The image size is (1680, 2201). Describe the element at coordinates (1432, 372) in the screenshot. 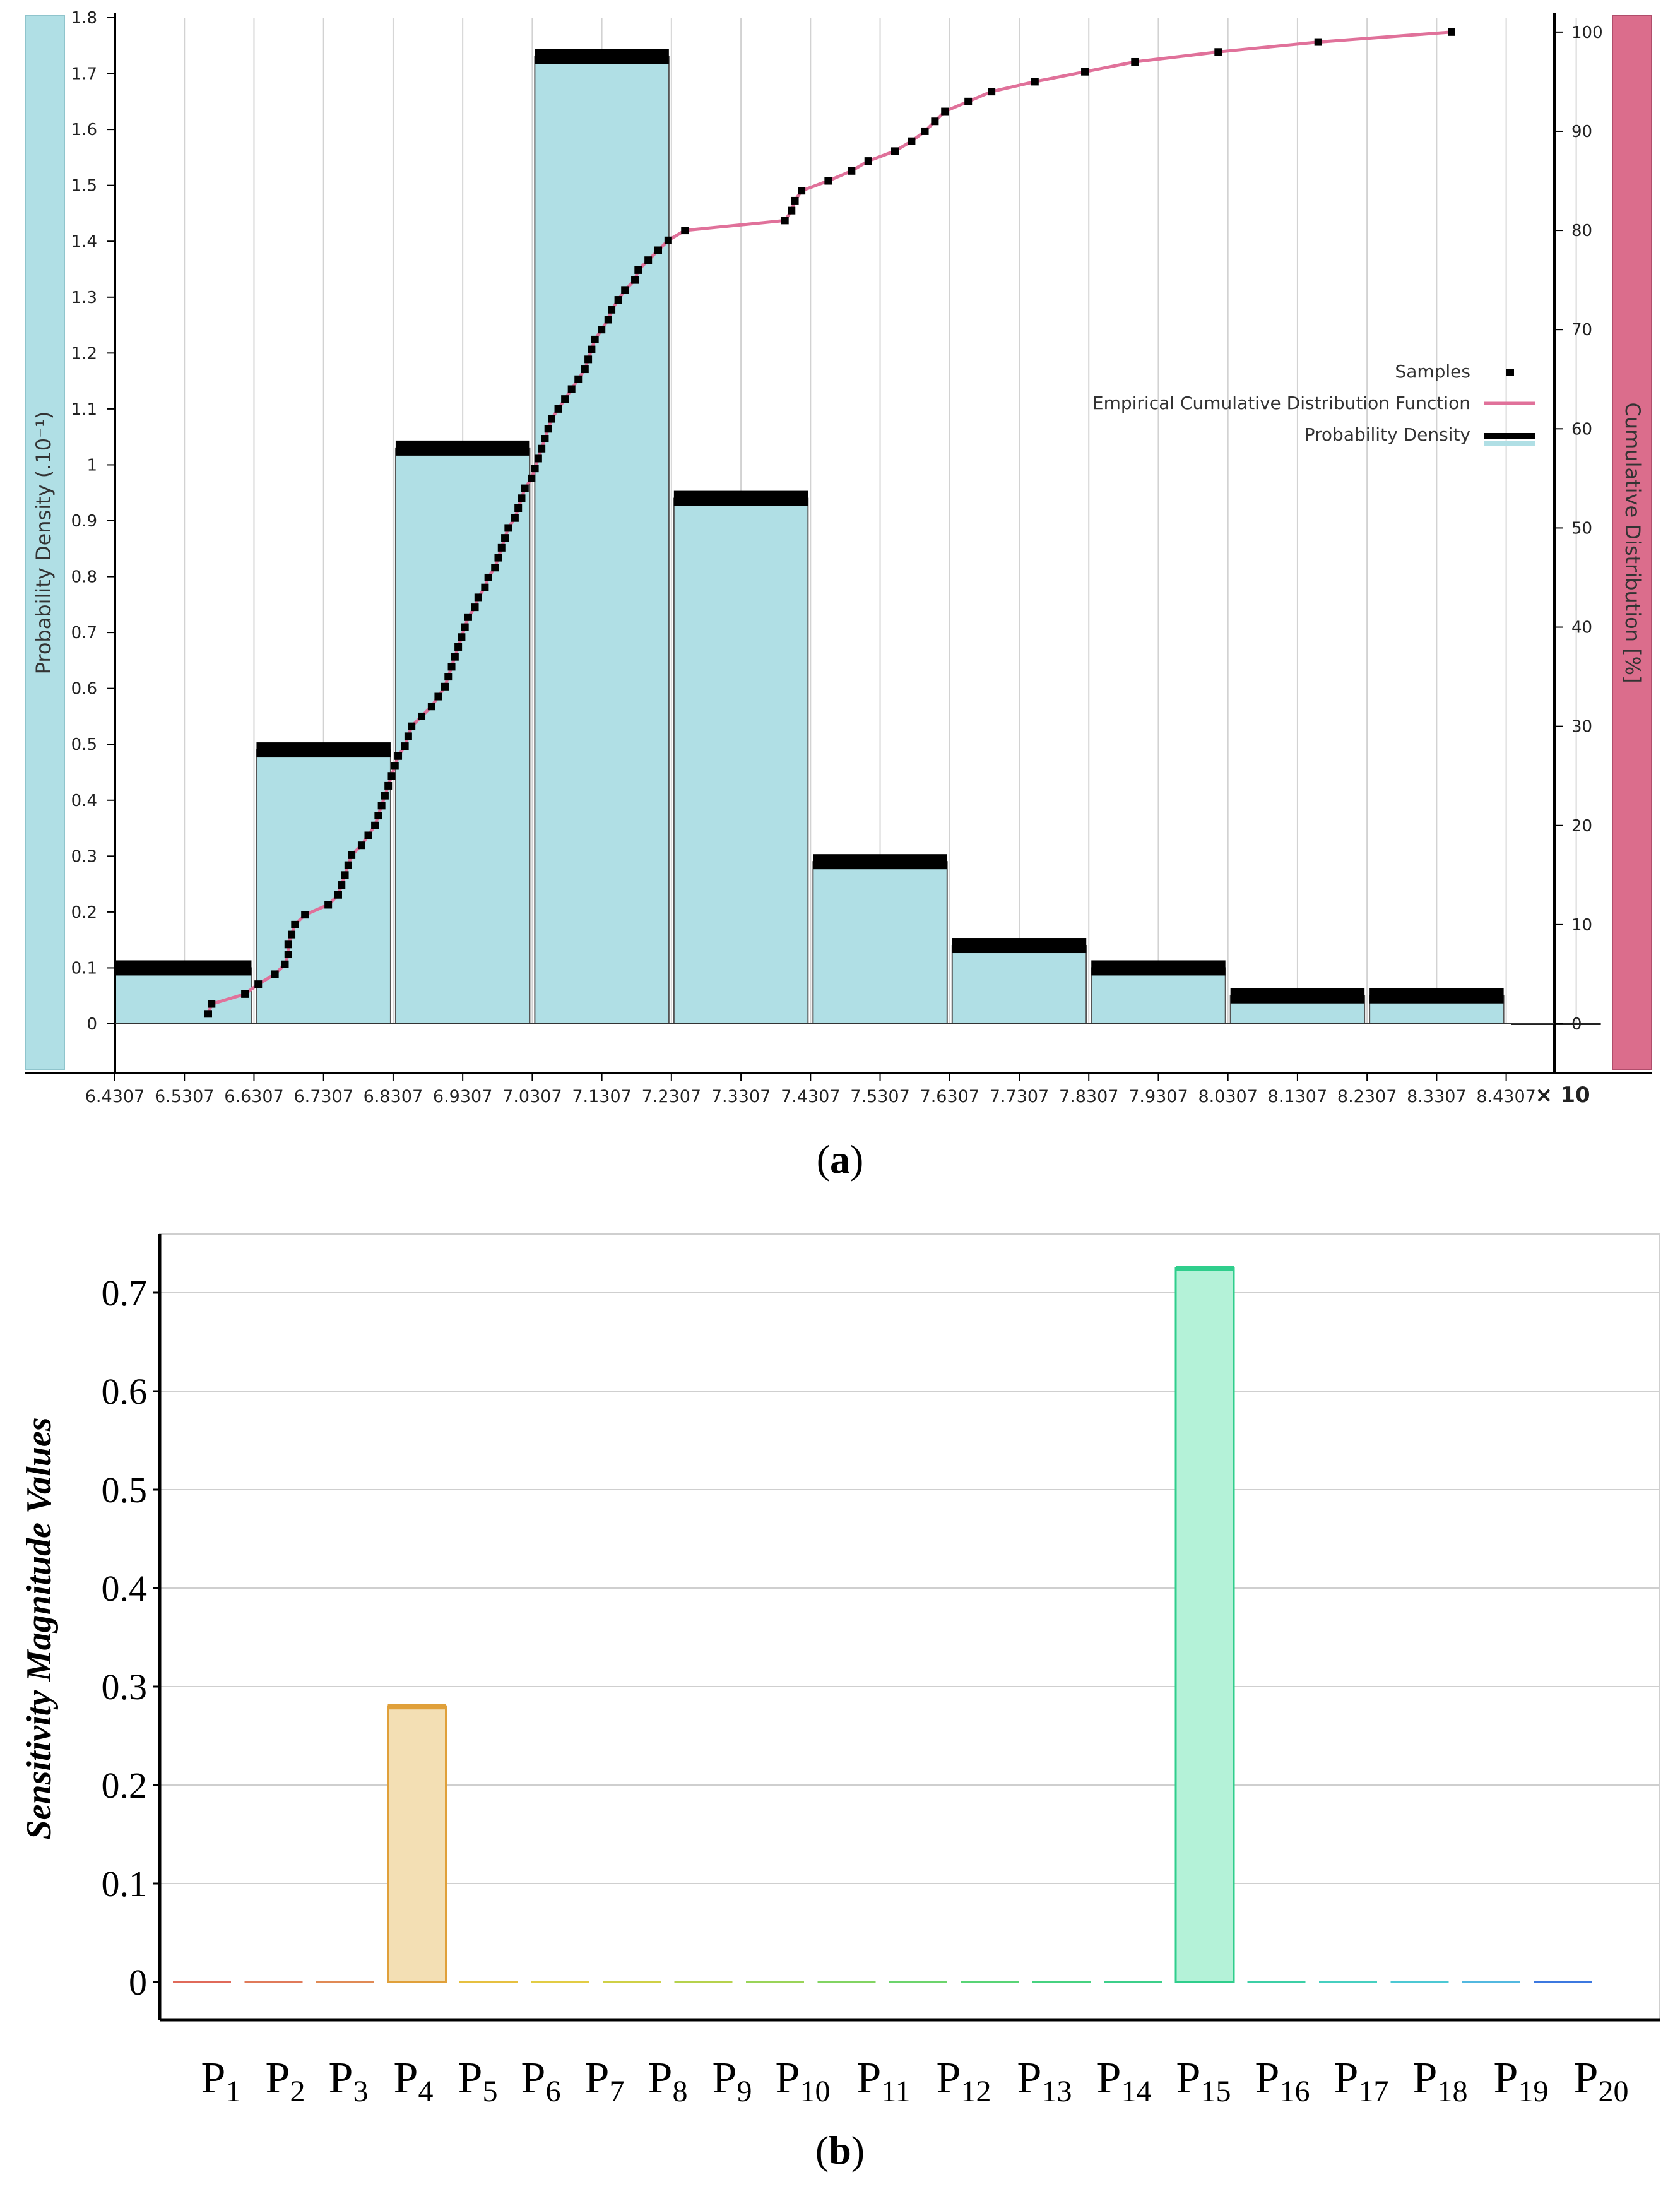

I see `legend-label-samples: Samples` at that location.